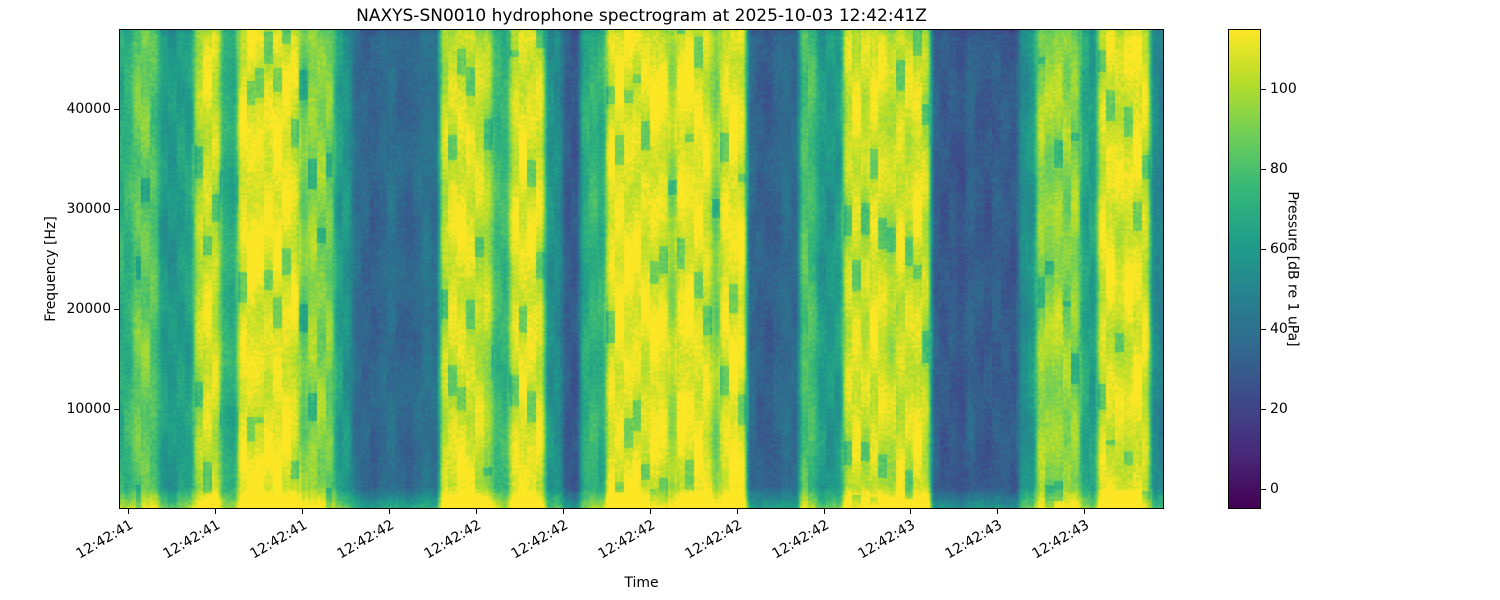 The height and width of the screenshot is (600, 1500). I want to click on y-tick-label: 40000, so click(88, 109).